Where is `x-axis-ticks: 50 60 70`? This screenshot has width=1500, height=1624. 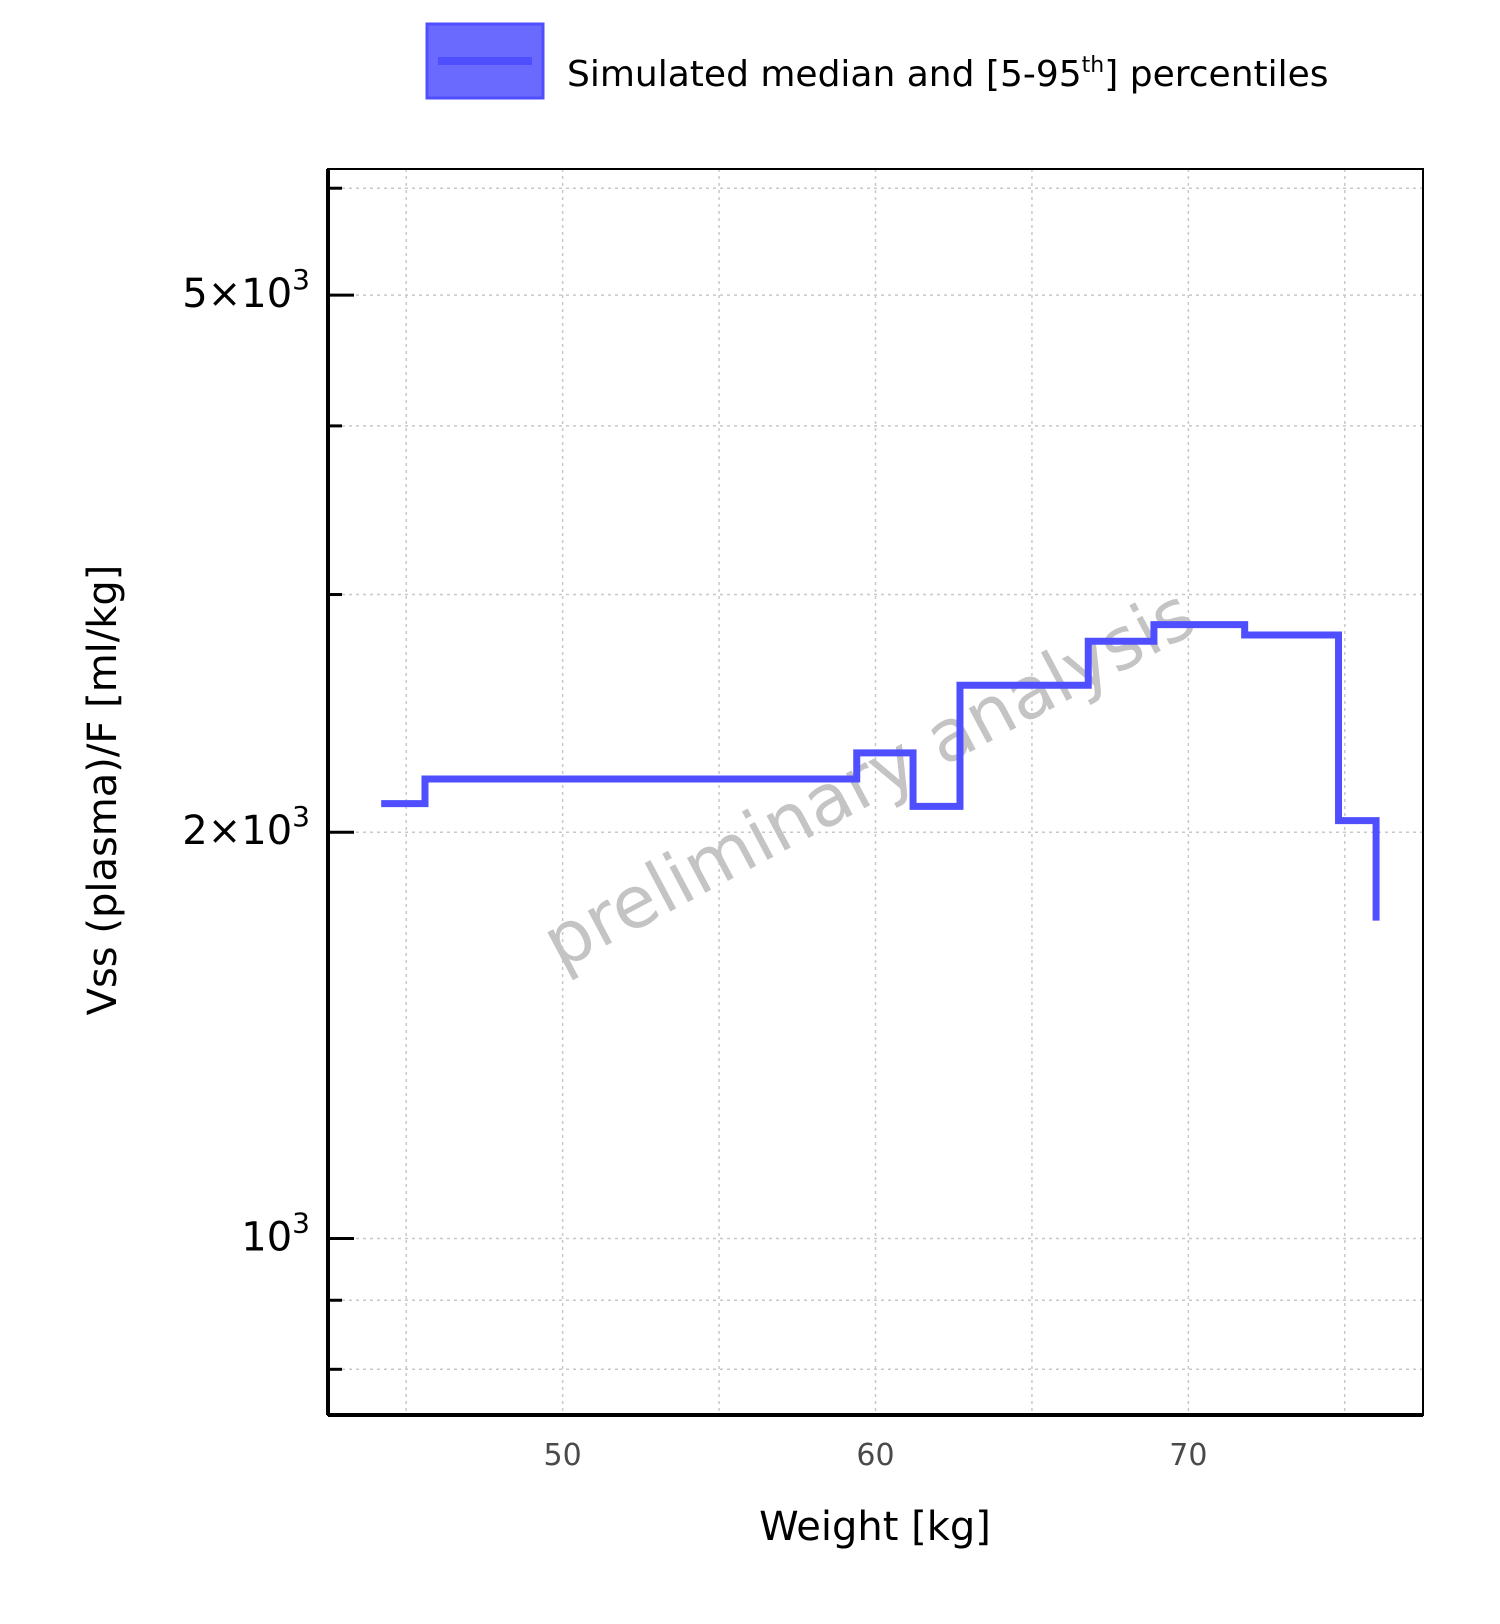 x-axis-ticks: 50 60 70 is located at coordinates (876, 1455).